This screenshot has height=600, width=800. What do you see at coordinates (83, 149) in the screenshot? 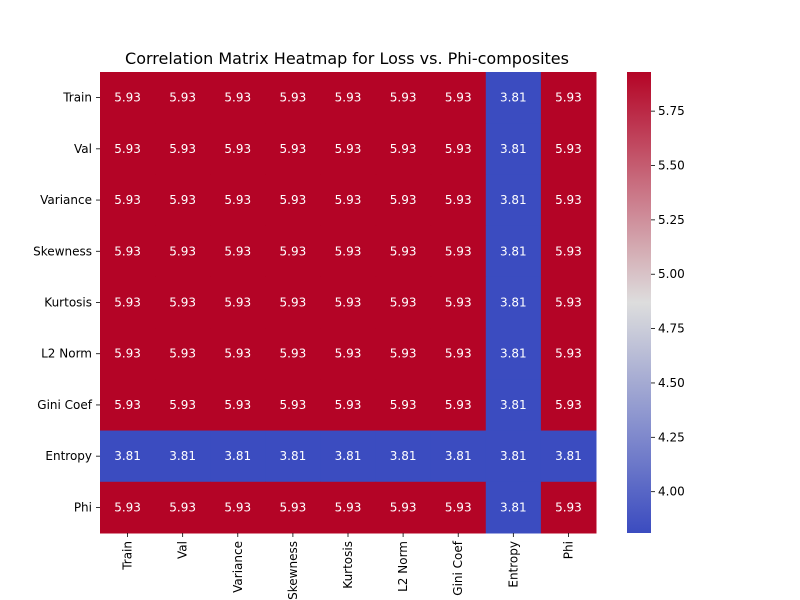
I see `y-tick-label: Val` at bounding box center [83, 149].